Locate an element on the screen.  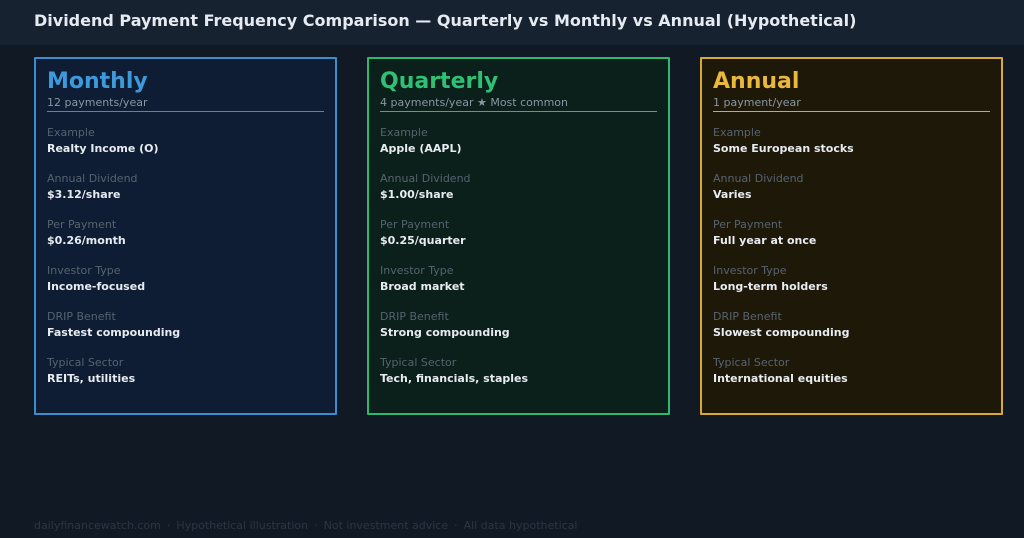
card-title: Monthly is located at coordinates (97, 81).